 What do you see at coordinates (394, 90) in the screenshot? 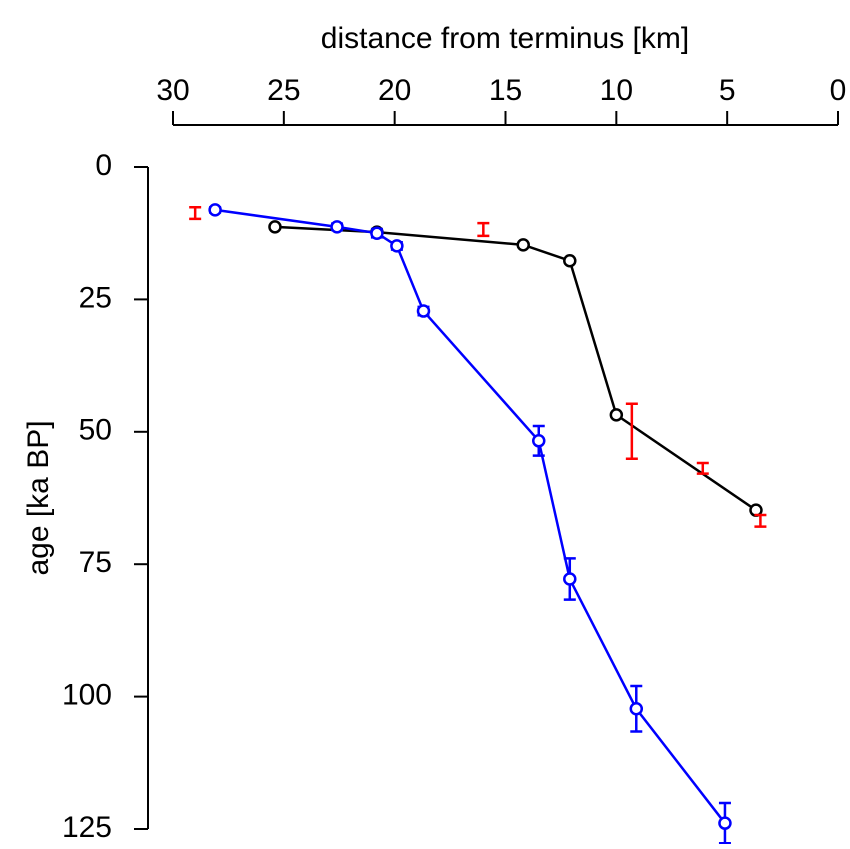
I see `x-tick-label: 20` at bounding box center [394, 90].